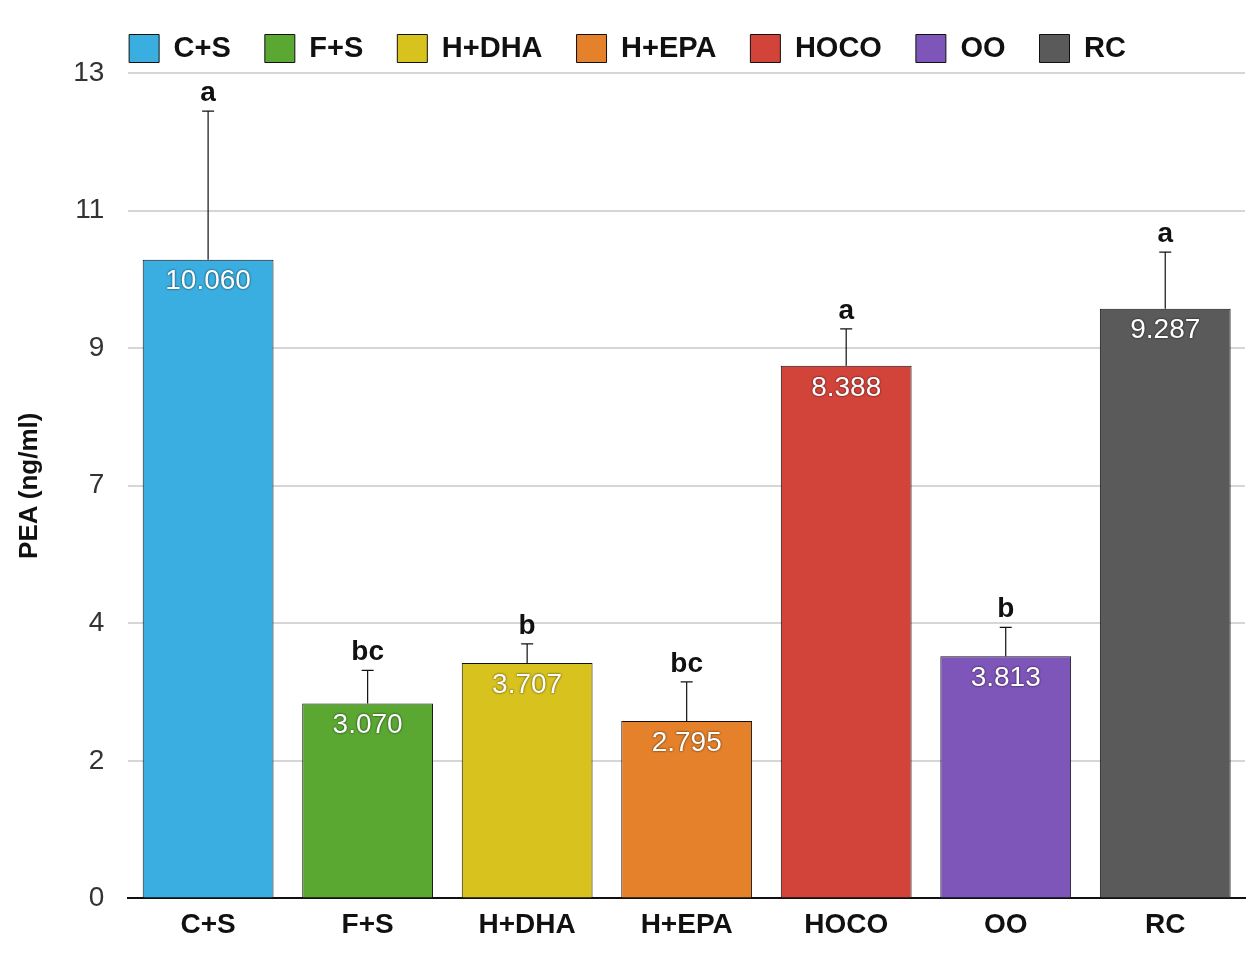  Describe the element at coordinates (90, 209) in the screenshot. I see `y-tick-label: 11` at that location.